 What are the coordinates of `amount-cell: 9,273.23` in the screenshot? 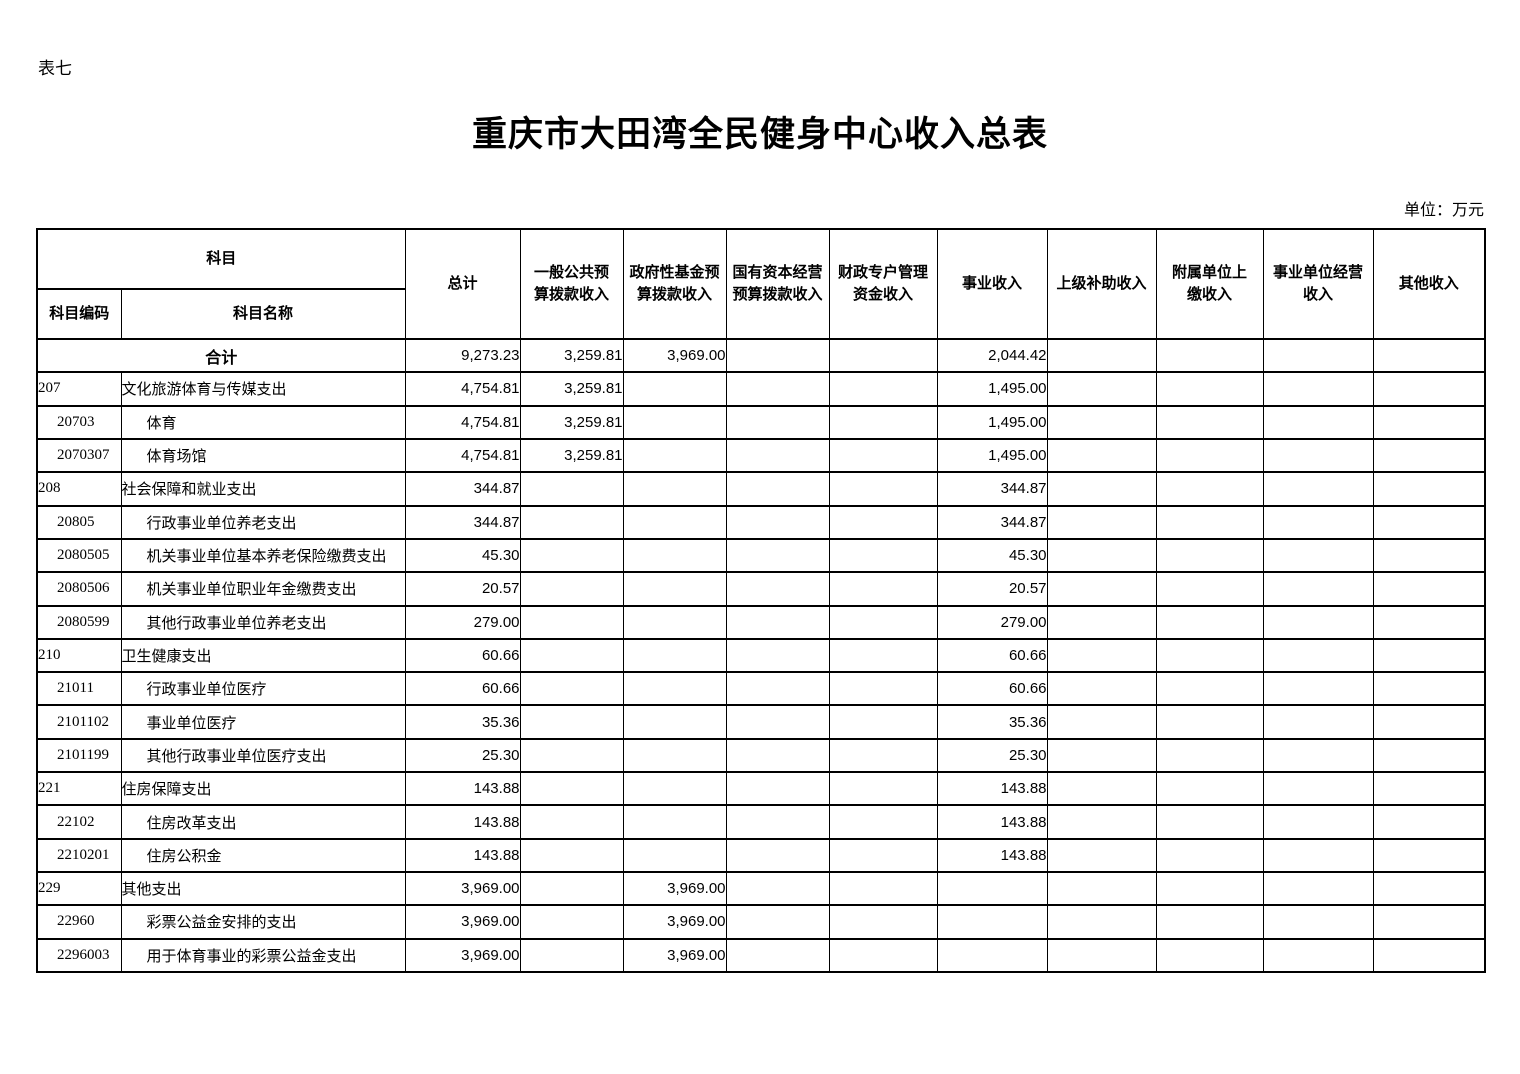 It's located at (462, 355).